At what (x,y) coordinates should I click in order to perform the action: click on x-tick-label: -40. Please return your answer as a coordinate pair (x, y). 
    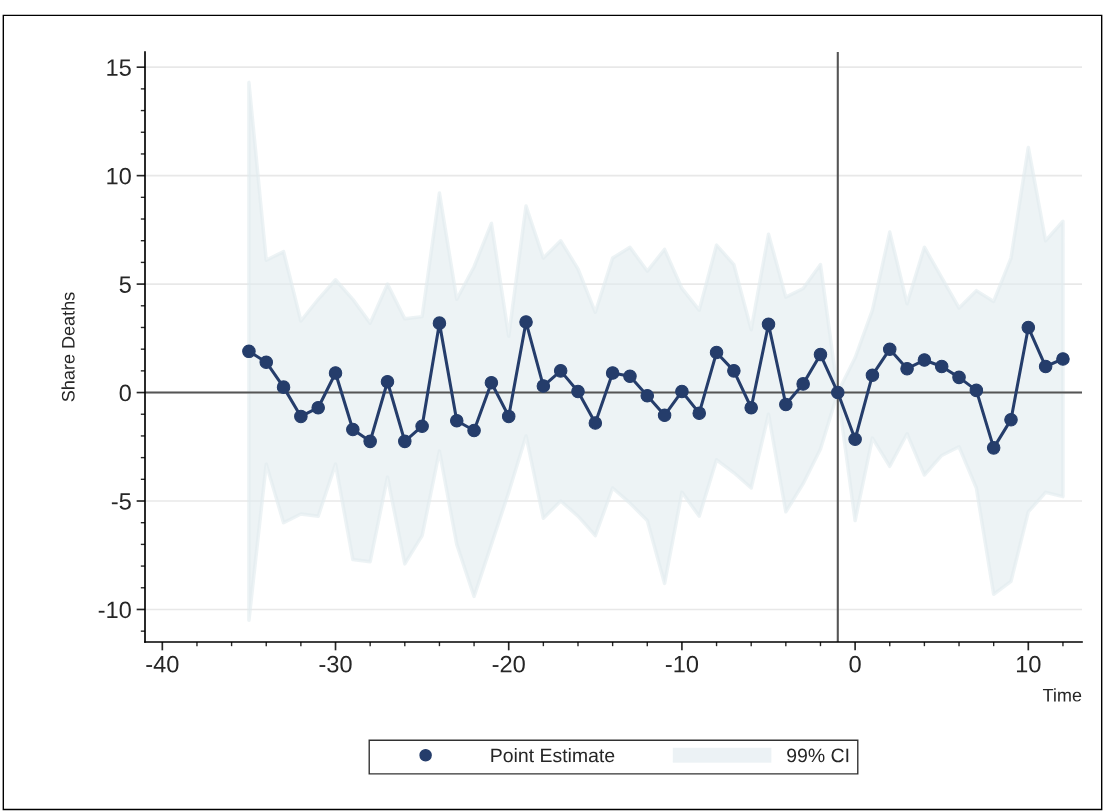
    Looking at the image, I should click on (162, 664).